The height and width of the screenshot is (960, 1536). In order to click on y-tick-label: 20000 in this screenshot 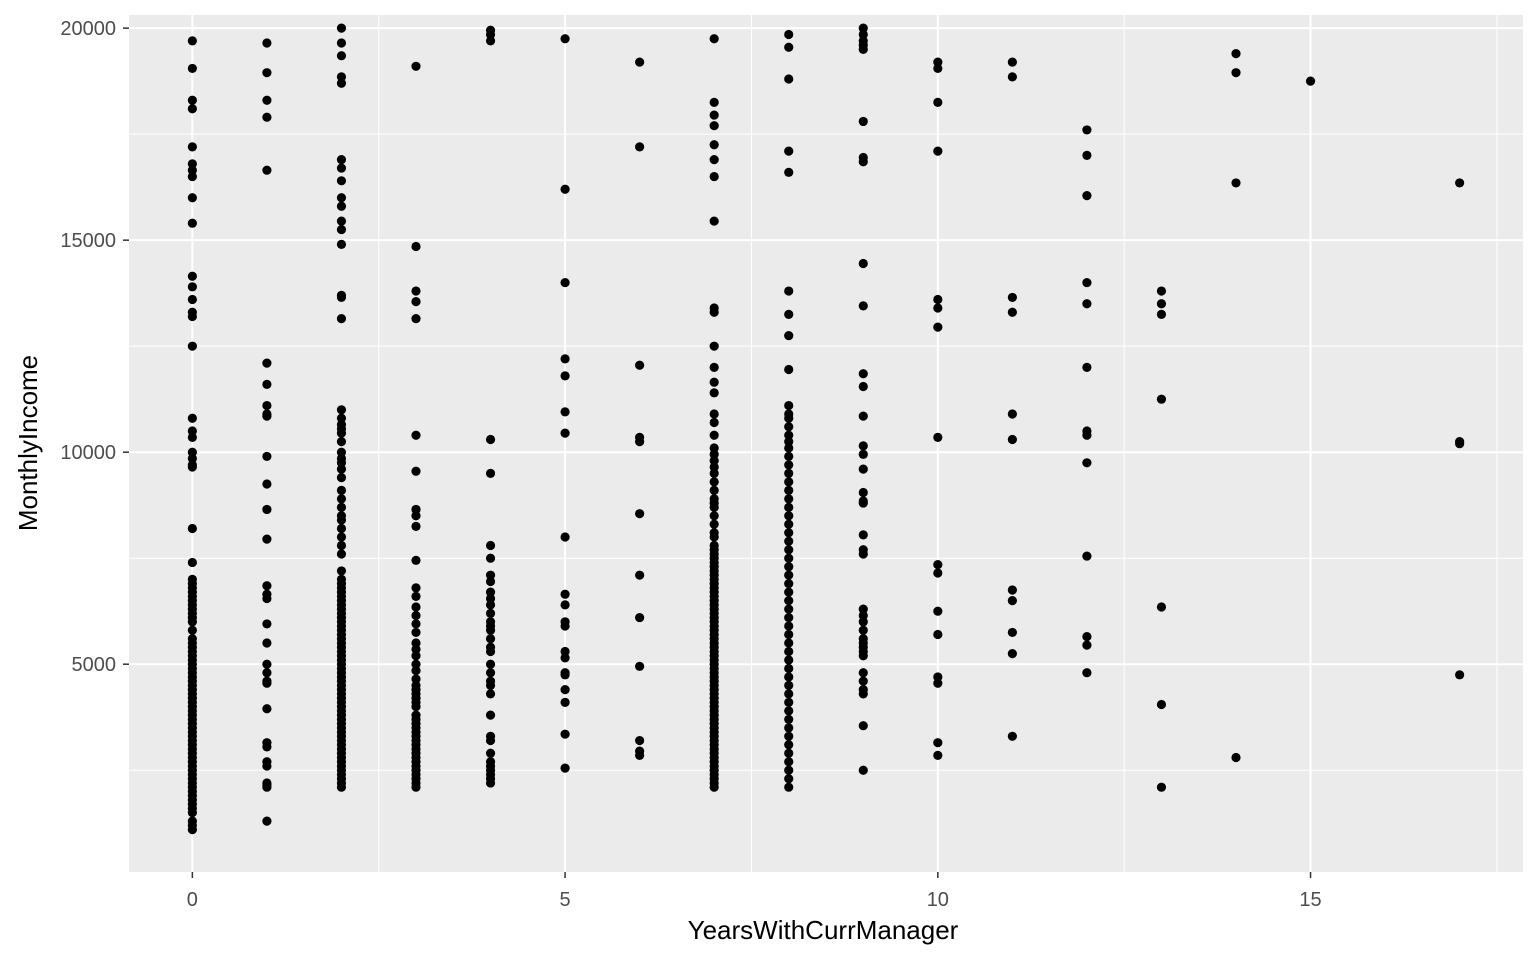, I will do `click(88, 29)`.